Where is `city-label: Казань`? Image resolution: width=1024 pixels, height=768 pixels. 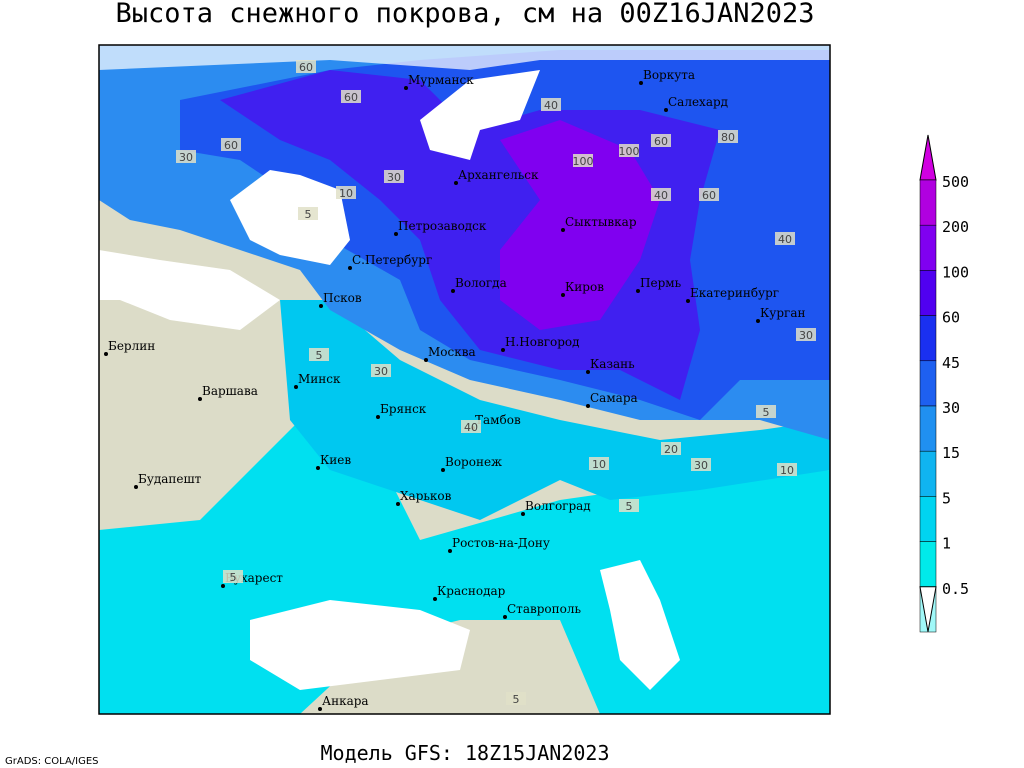 city-label: Казань is located at coordinates (612, 364).